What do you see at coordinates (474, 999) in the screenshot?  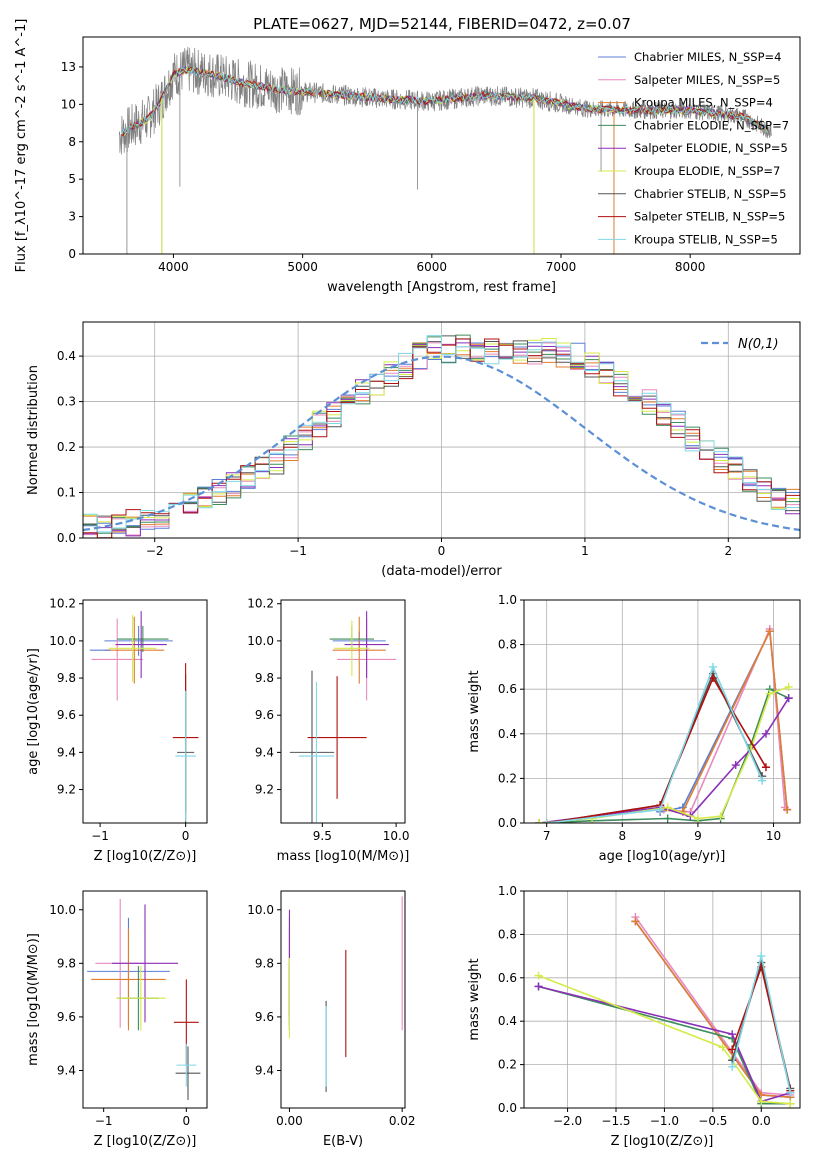 I see `y-axis-label: mass weight` at bounding box center [474, 999].